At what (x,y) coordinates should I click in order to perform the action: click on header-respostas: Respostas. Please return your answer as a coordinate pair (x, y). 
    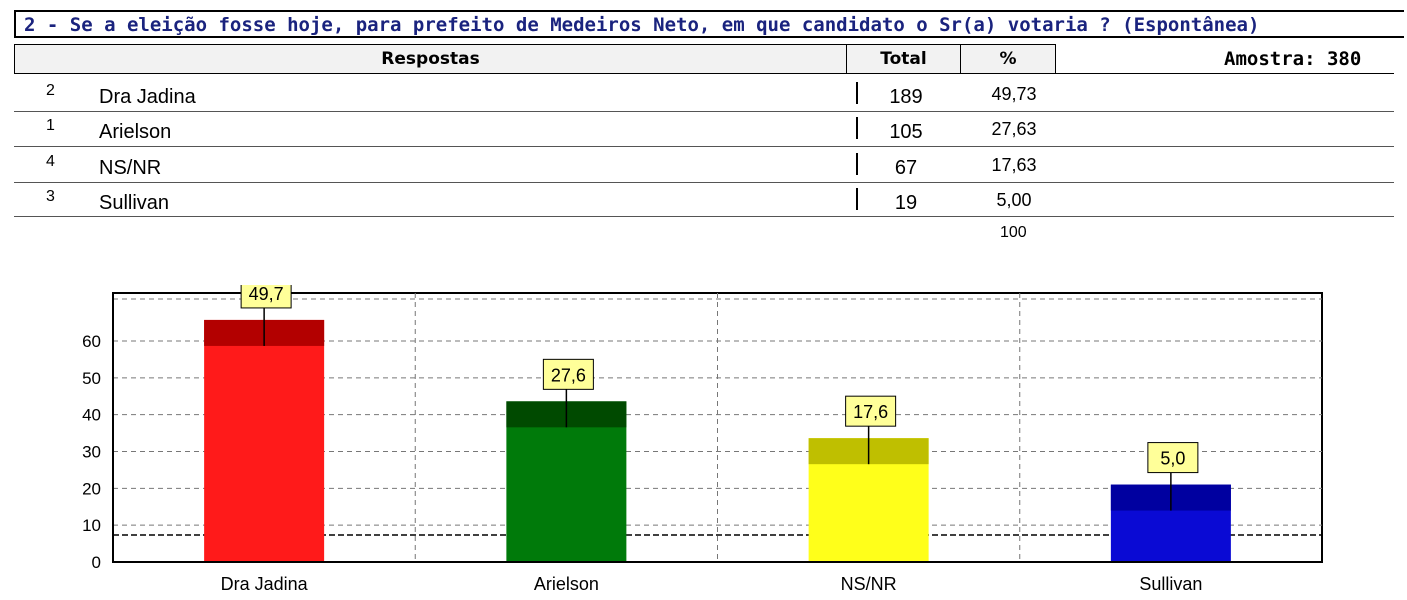
    Looking at the image, I should click on (430, 59).